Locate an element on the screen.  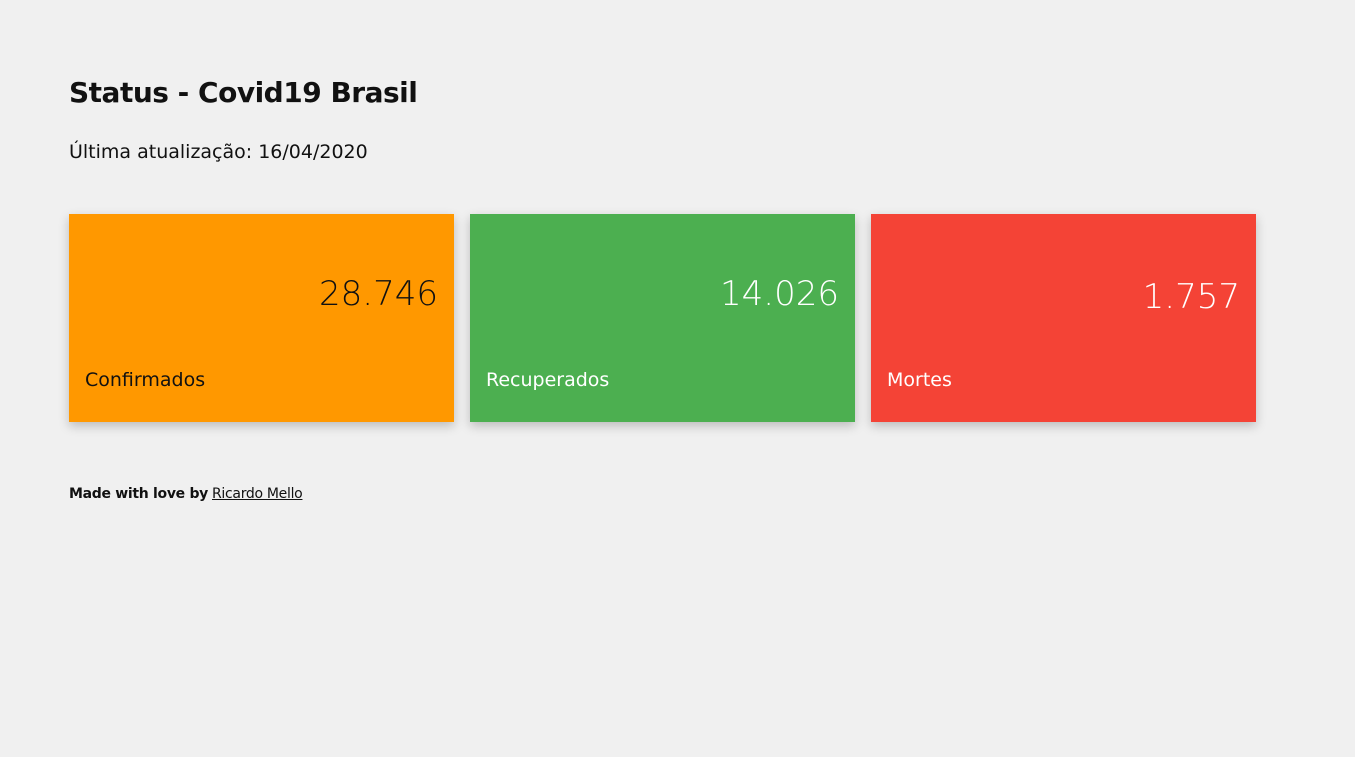
stat-label: Recuperados is located at coordinates (548, 380).